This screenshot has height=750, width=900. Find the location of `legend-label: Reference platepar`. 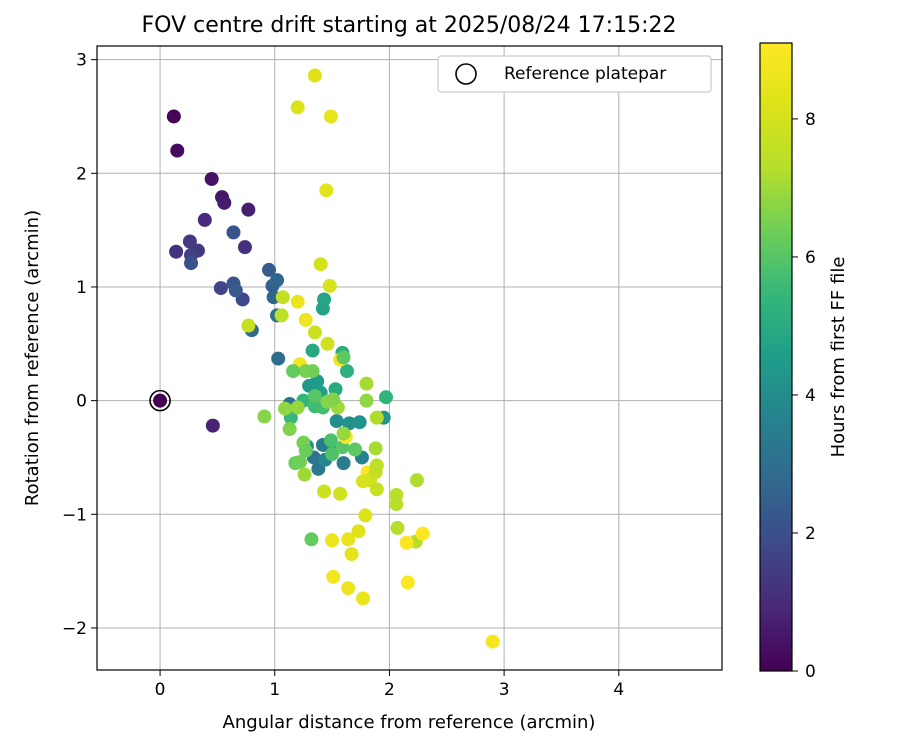

legend-label: Reference platepar is located at coordinates (585, 74).